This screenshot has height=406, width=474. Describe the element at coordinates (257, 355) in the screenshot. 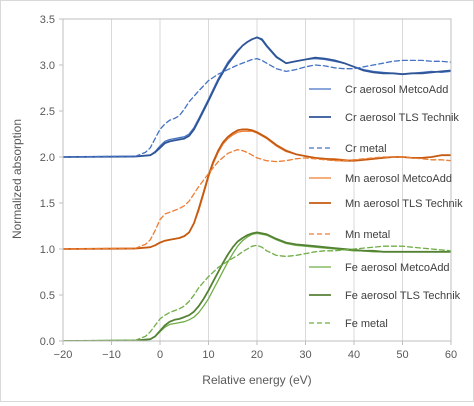

I see `x-tick-label: 20` at that location.